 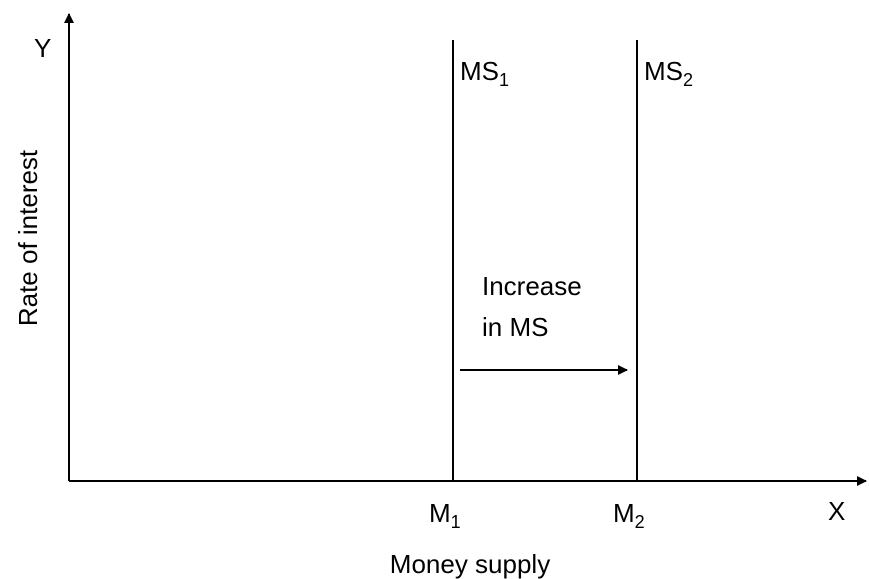 What do you see at coordinates (836, 511) in the screenshot?
I see `x-symbol: X` at bounding box center [836, 511].